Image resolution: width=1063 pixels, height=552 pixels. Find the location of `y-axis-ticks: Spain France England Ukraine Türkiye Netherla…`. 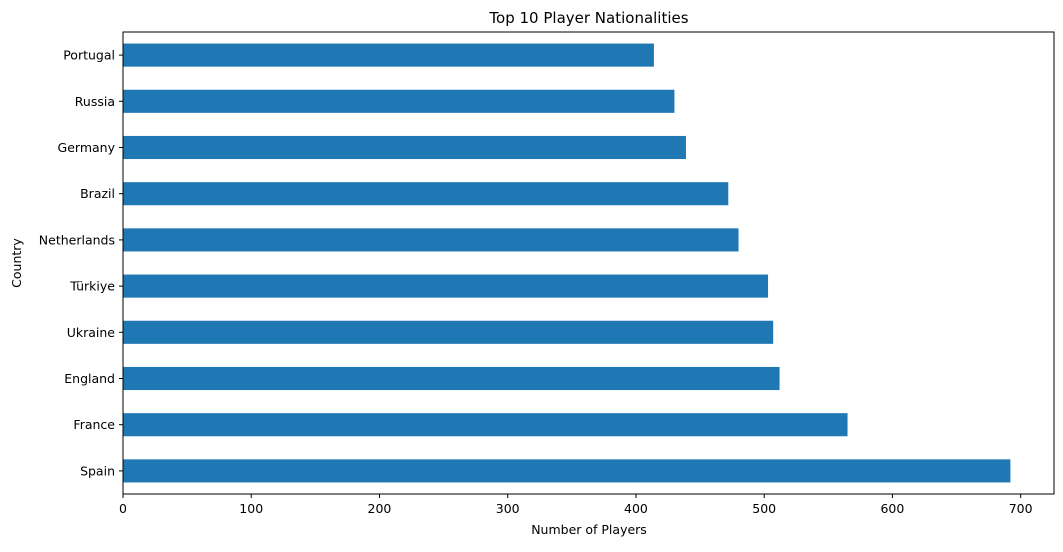

y-axis-ticks: Spain France England Ukraine Türkiye Netherla… is located at coordinates (81, 263).